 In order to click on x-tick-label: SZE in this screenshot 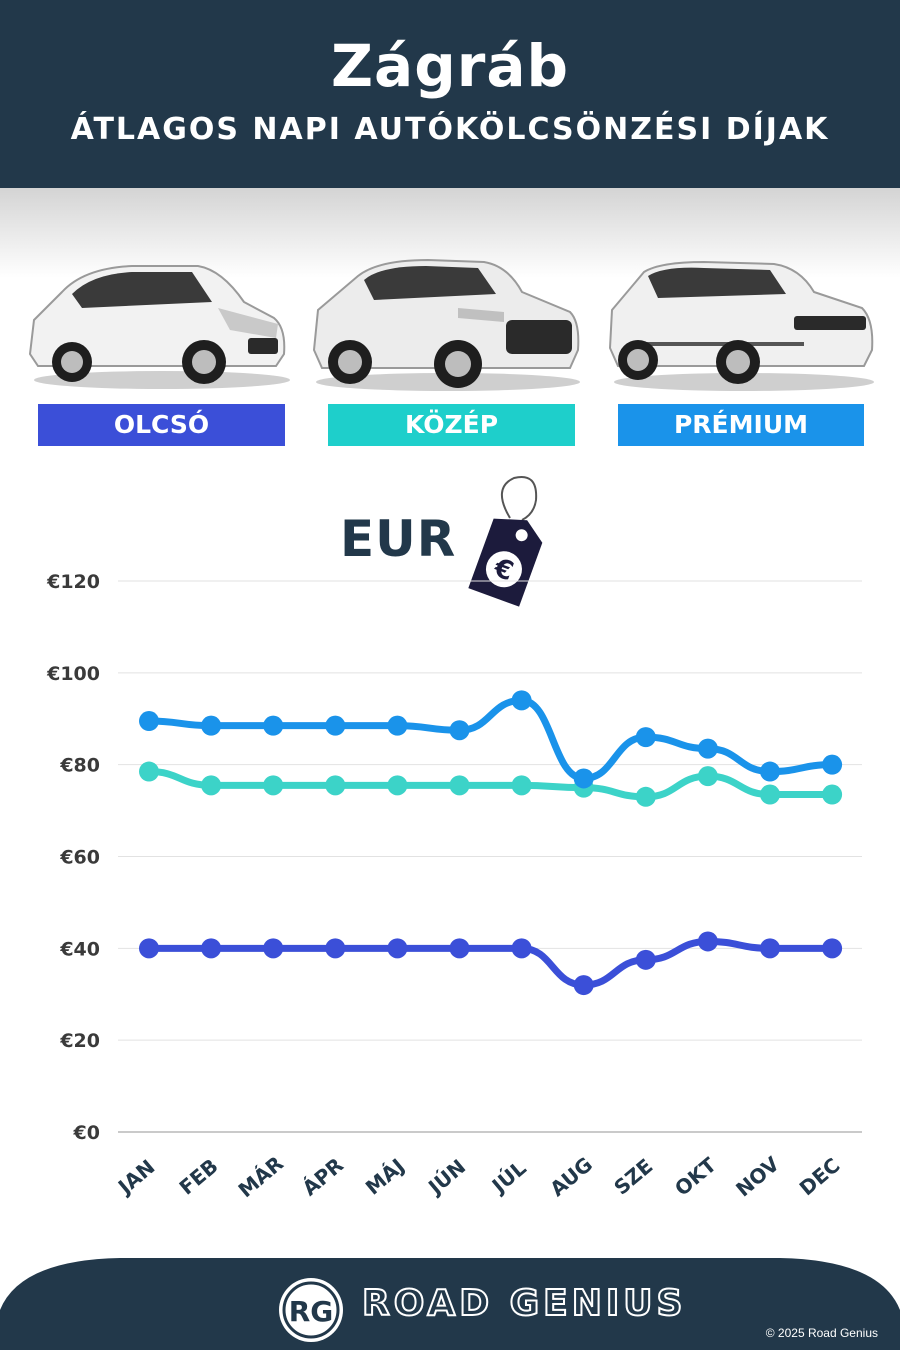, I will do `click(633, 1177)`.